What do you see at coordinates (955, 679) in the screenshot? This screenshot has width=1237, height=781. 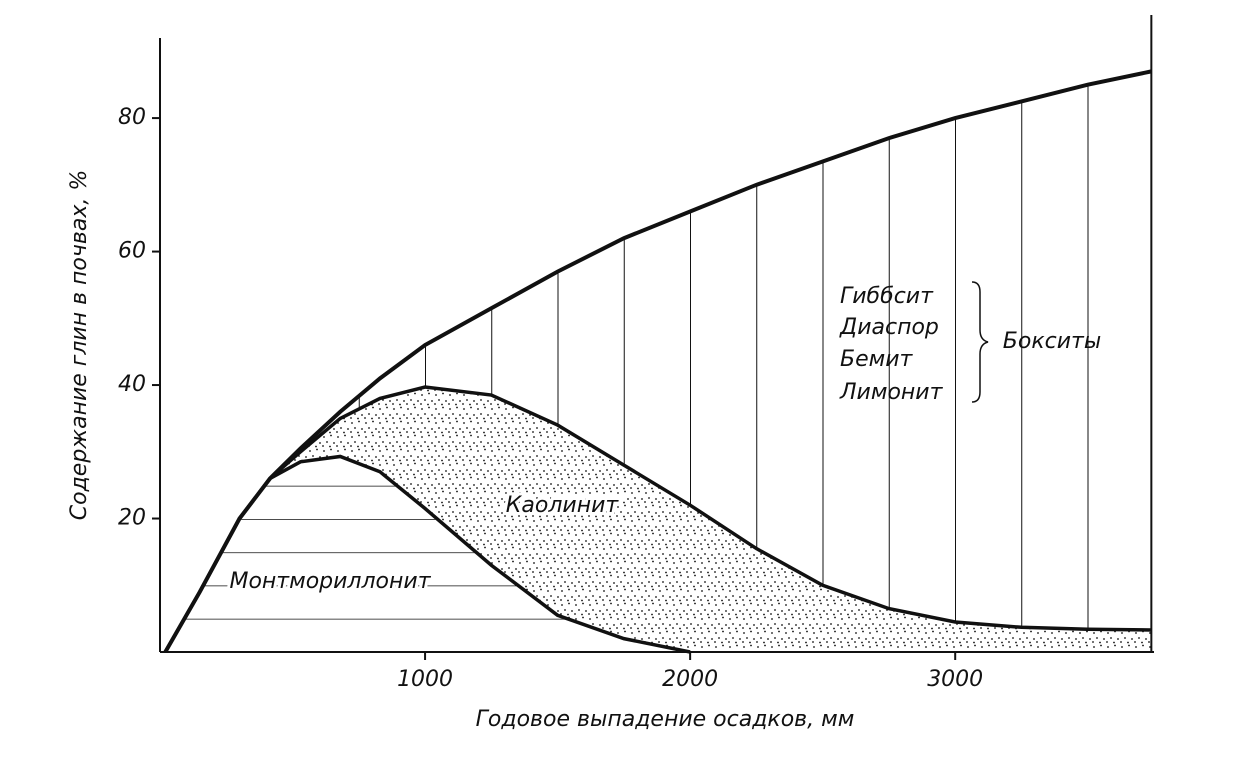 I see `x-tick-label: 3000` at bounding box center [955, 679].